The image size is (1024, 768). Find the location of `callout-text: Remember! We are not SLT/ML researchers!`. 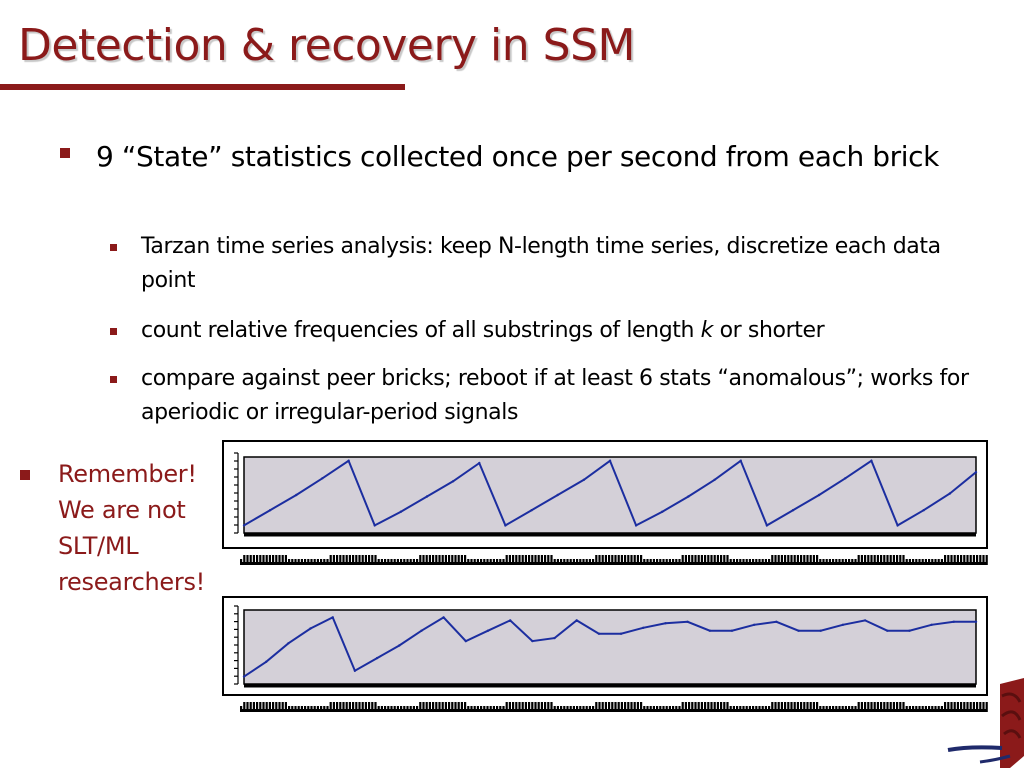

callout-text: Remember! We are not SLT/ML researchers! is located at coordinates (131, 528).